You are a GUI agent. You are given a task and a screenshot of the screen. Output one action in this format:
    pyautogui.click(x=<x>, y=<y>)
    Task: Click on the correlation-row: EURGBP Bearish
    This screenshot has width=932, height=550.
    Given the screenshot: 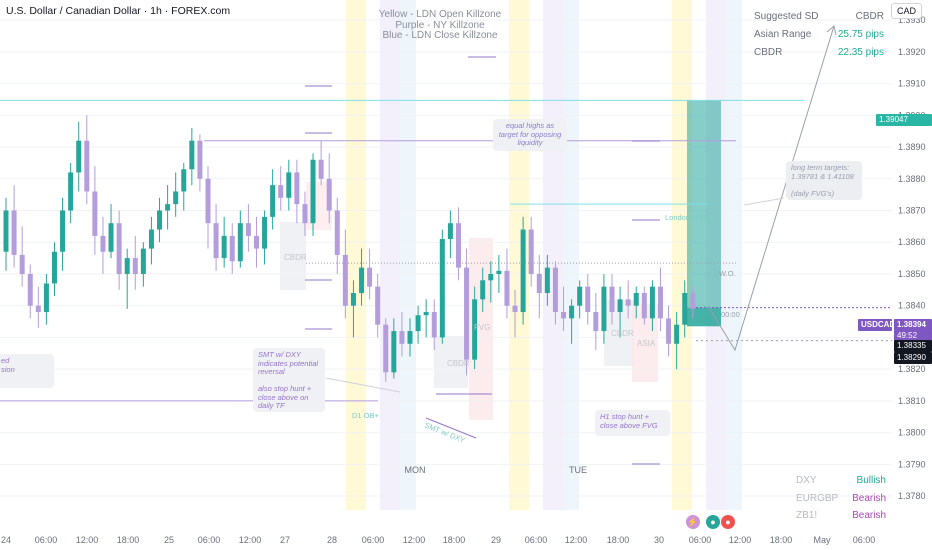 What is the action you would take?
    pyautogui.click(x=841, y=499)
    